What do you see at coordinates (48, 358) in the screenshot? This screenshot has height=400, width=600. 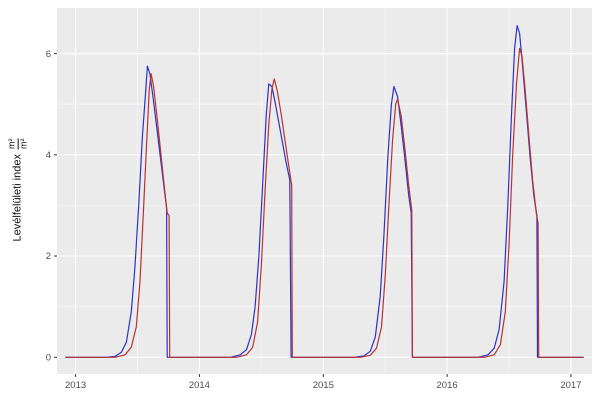 I see `y-tick-label: 0` at bounding box center [48, 358].